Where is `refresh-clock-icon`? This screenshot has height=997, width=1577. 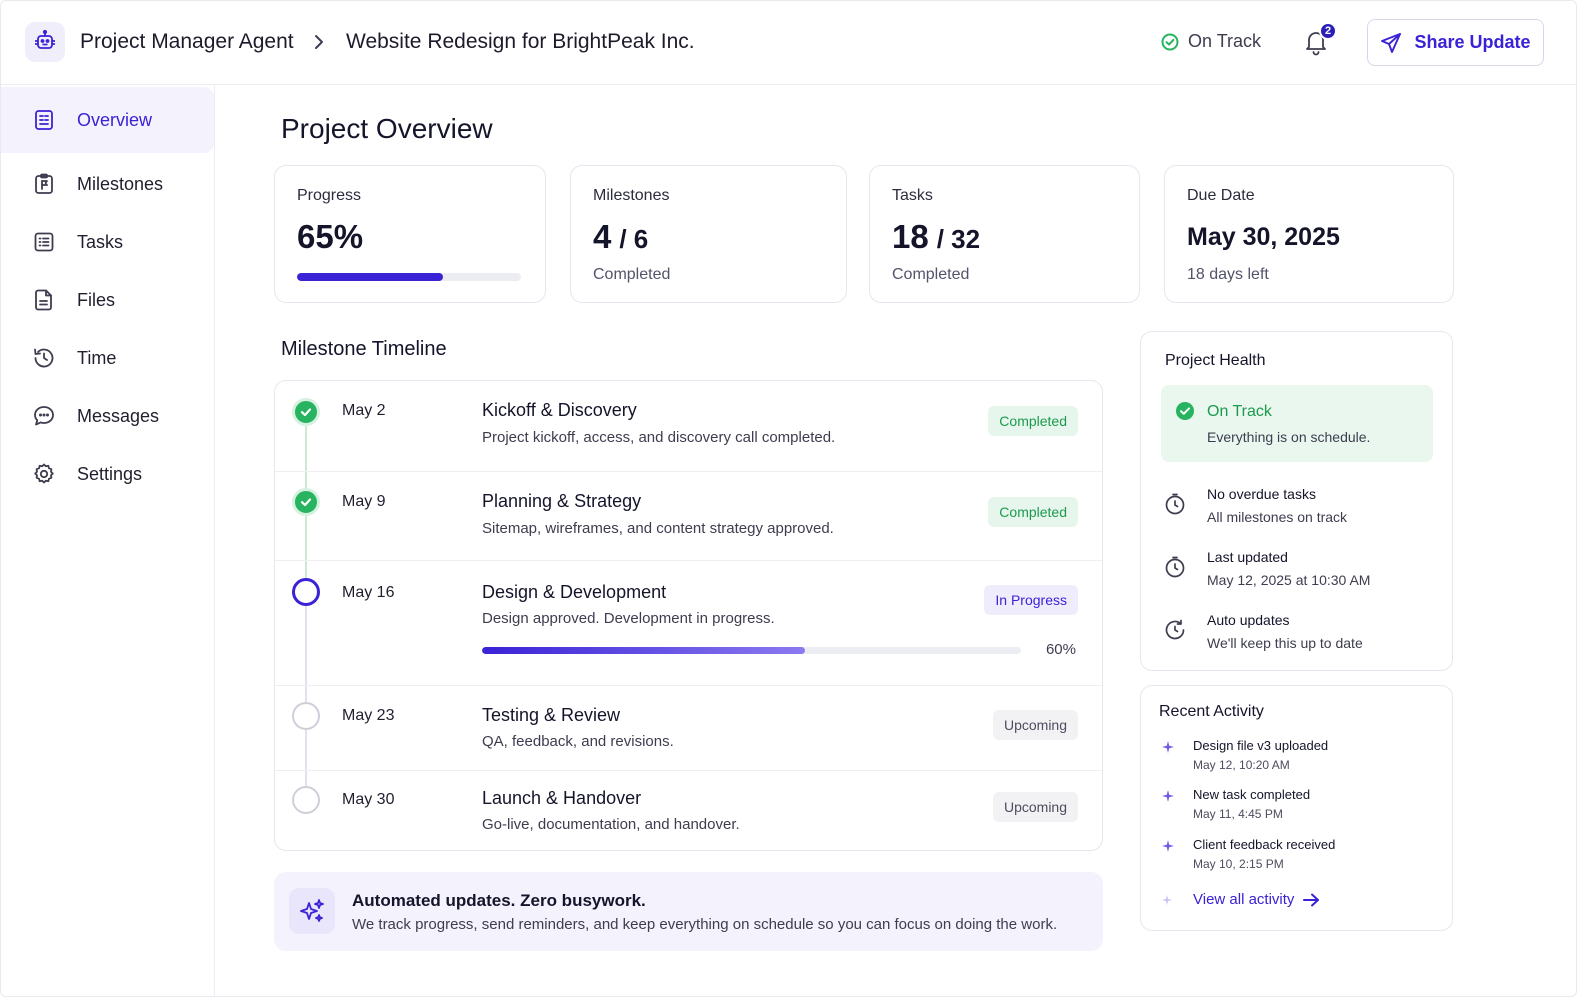 refresh-clock-icon is located at coordinates (1175, 629).